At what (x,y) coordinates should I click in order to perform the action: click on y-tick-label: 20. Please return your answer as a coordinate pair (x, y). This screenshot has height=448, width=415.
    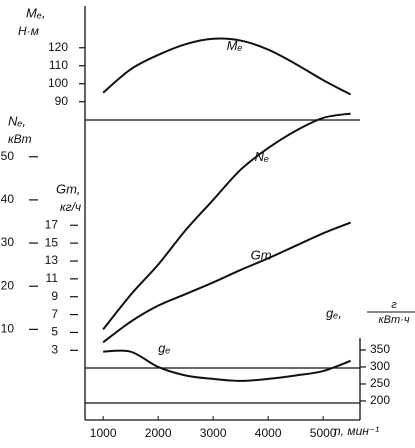
    Looking at the image, I should click on (8, 285).